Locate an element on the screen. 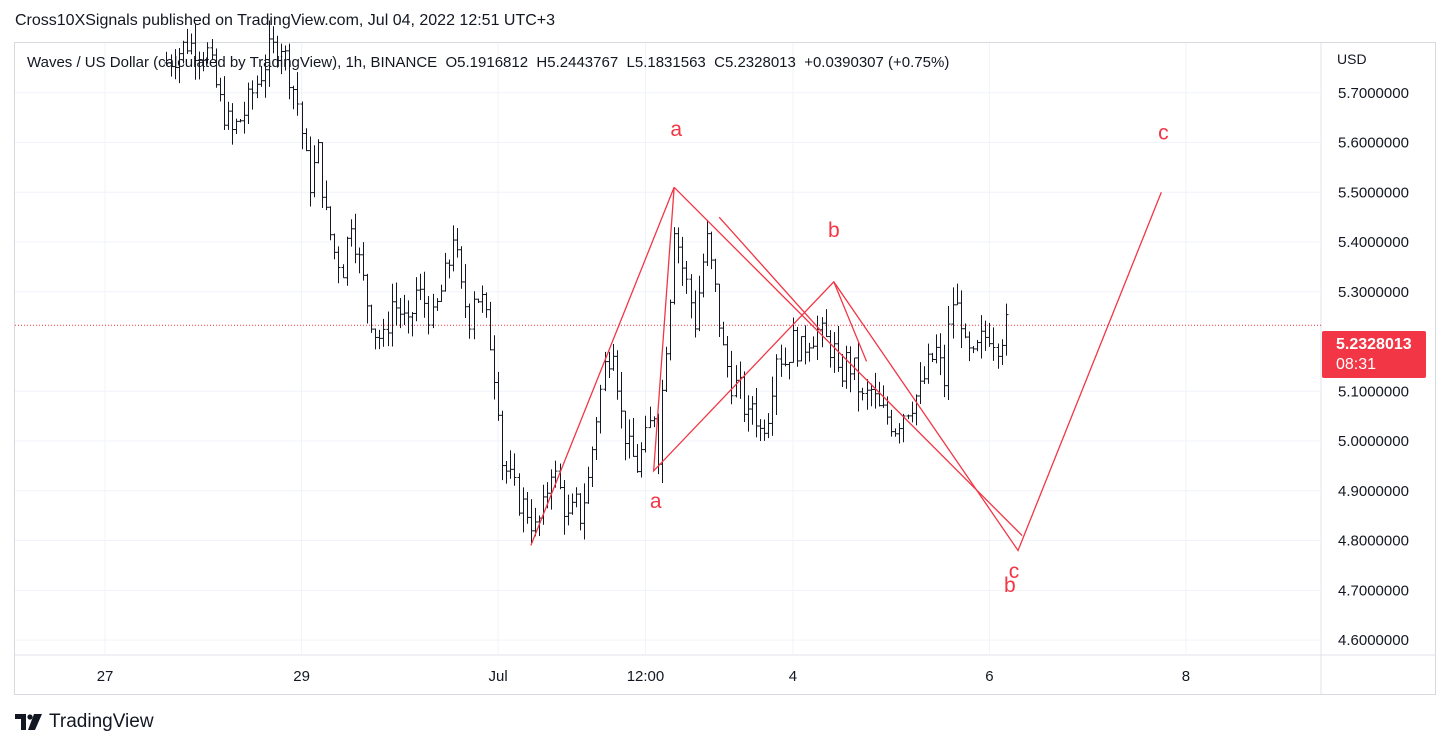 The image size is (1450, 749). low-value: L5.1831563 is located at coordinates (666, 62).